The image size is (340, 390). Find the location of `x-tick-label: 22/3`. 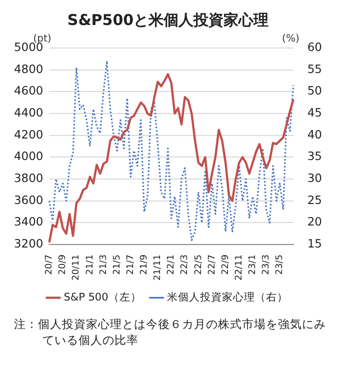

x-tick-label: 22/3 is located at coordinates (185, 264).